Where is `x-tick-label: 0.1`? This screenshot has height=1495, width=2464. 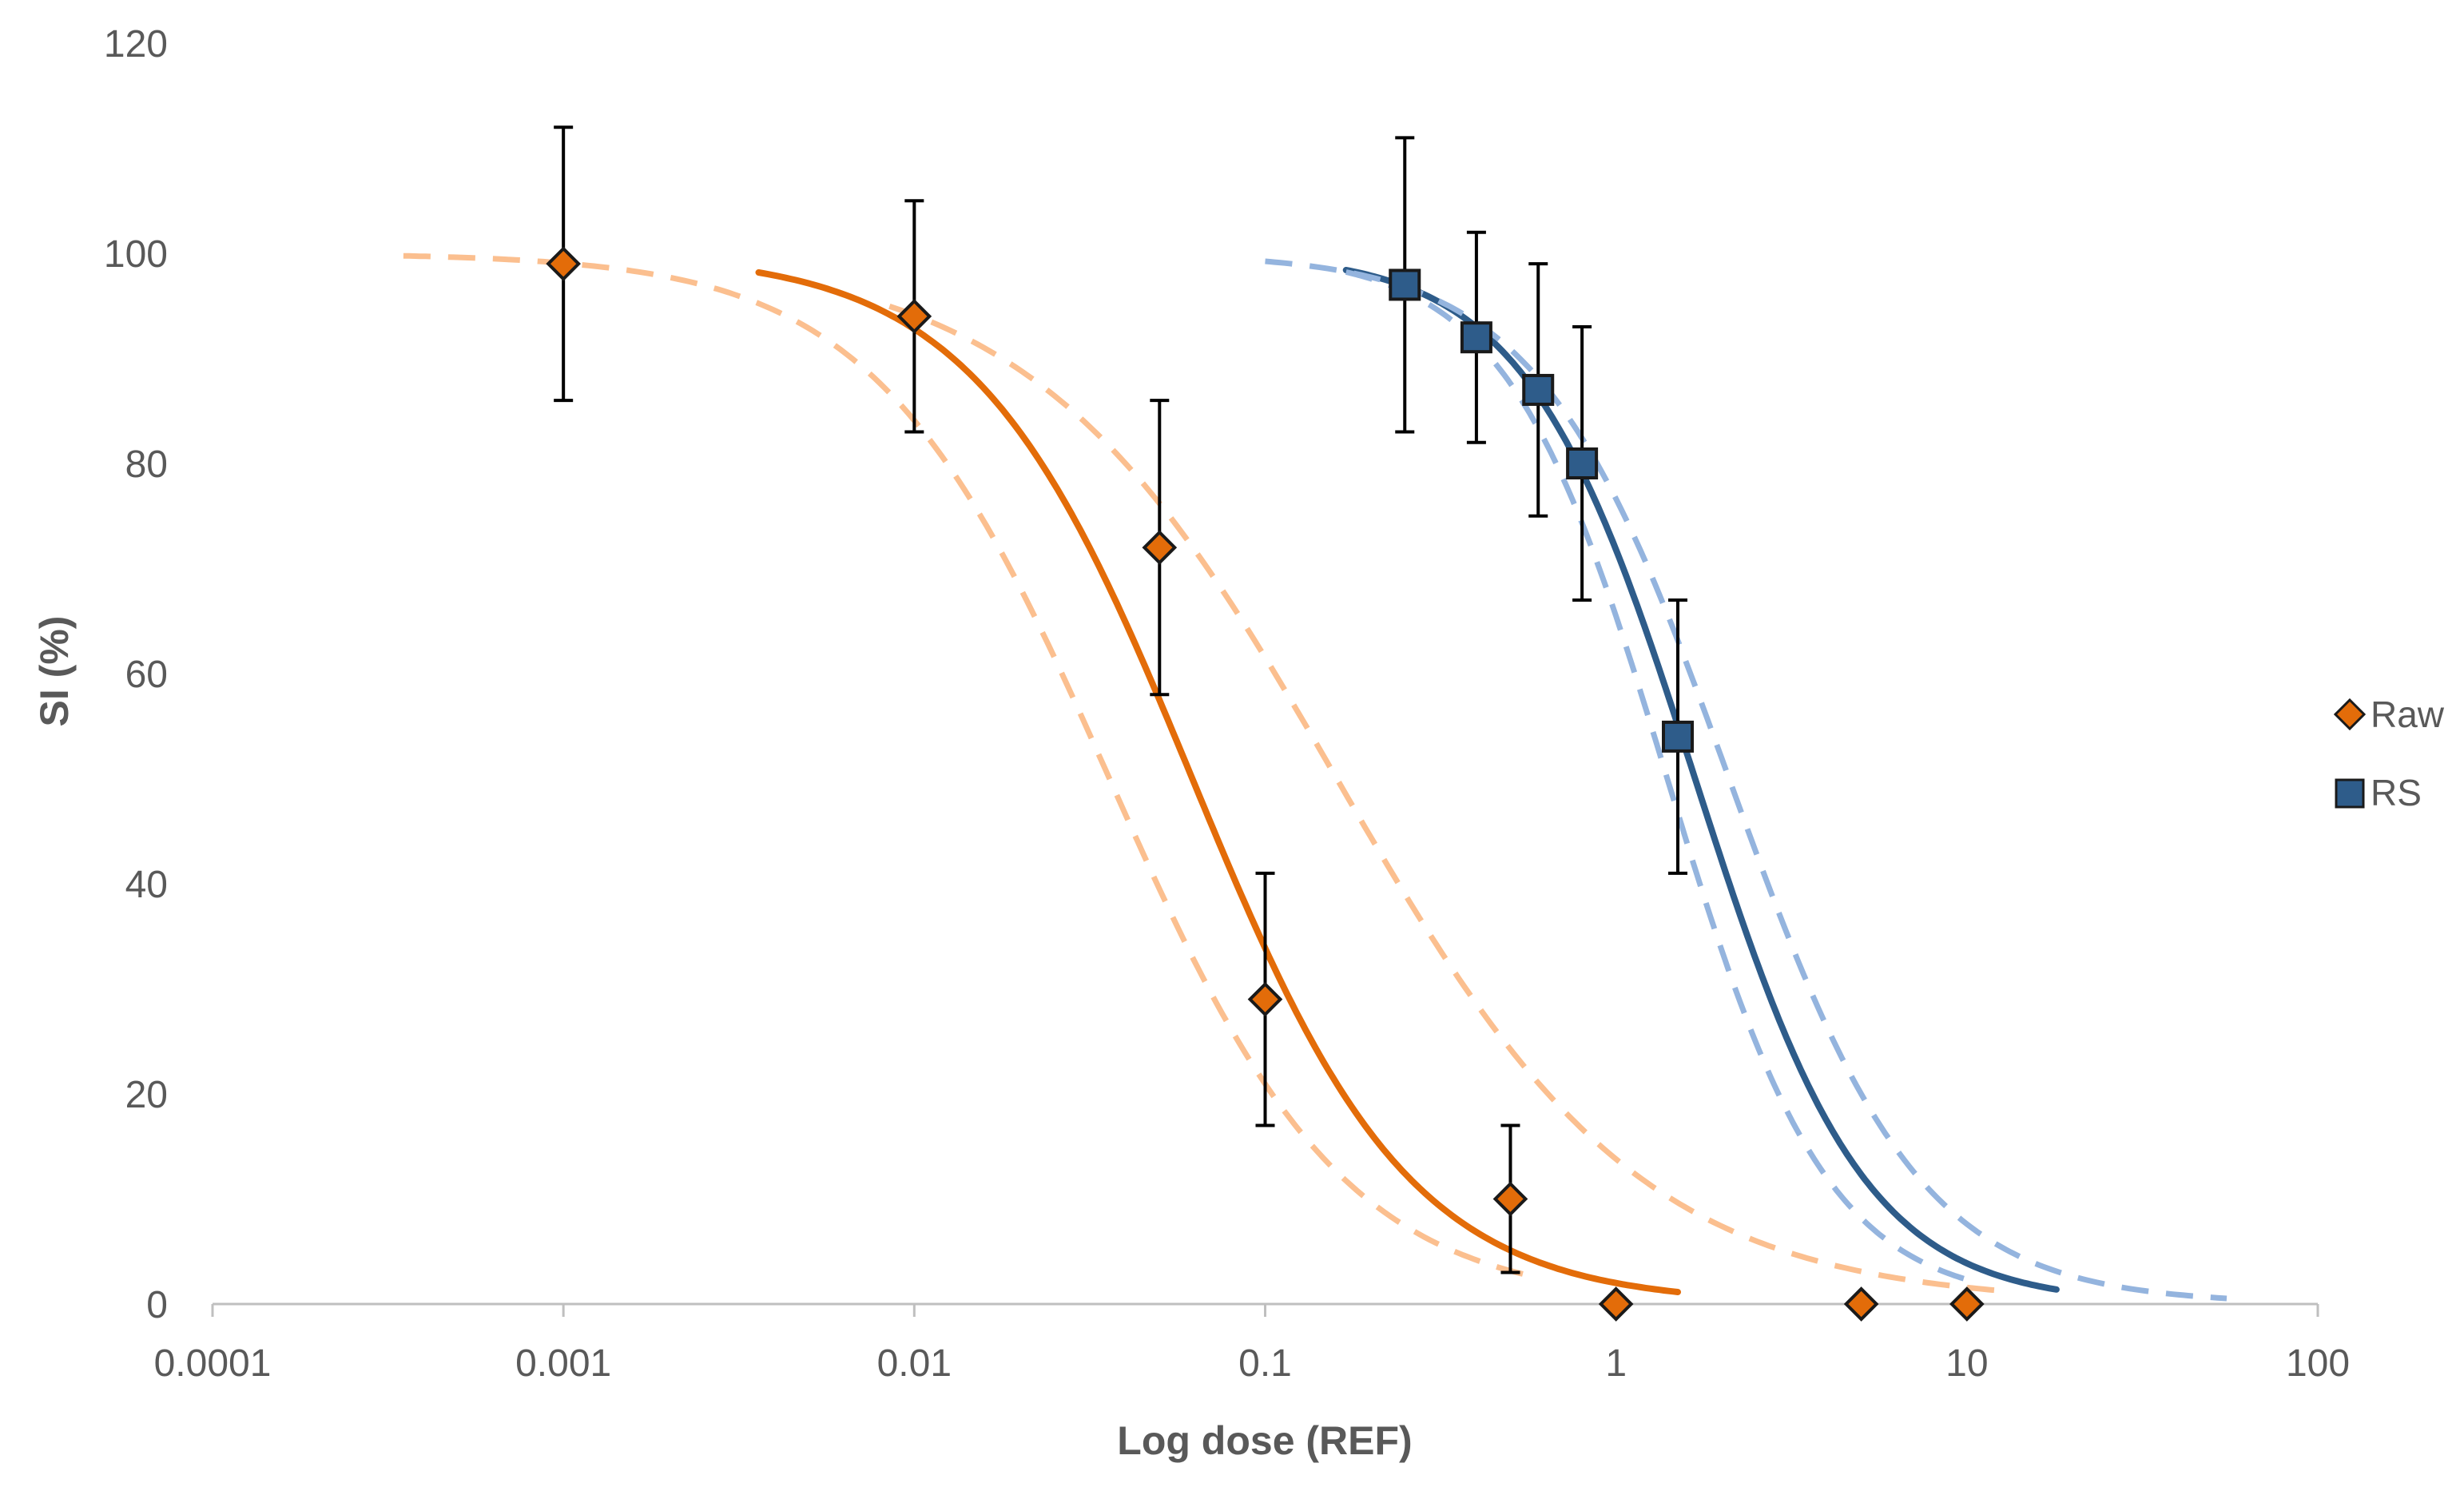
x-tick-label: 0.1 is located at coordinates (1265, 1363).